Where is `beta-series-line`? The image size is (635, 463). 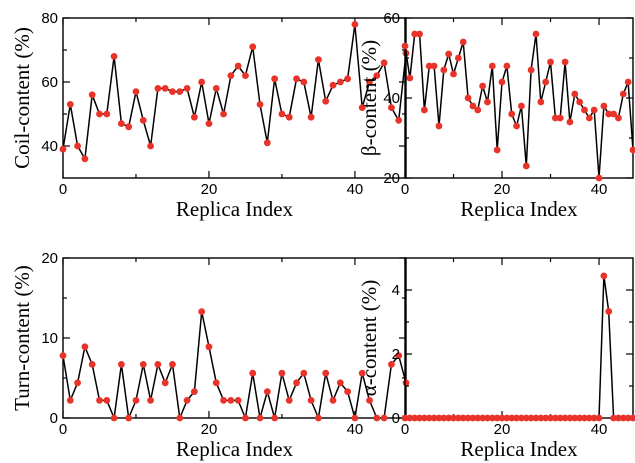
beta-series-line is located at coordinates (519, 106).